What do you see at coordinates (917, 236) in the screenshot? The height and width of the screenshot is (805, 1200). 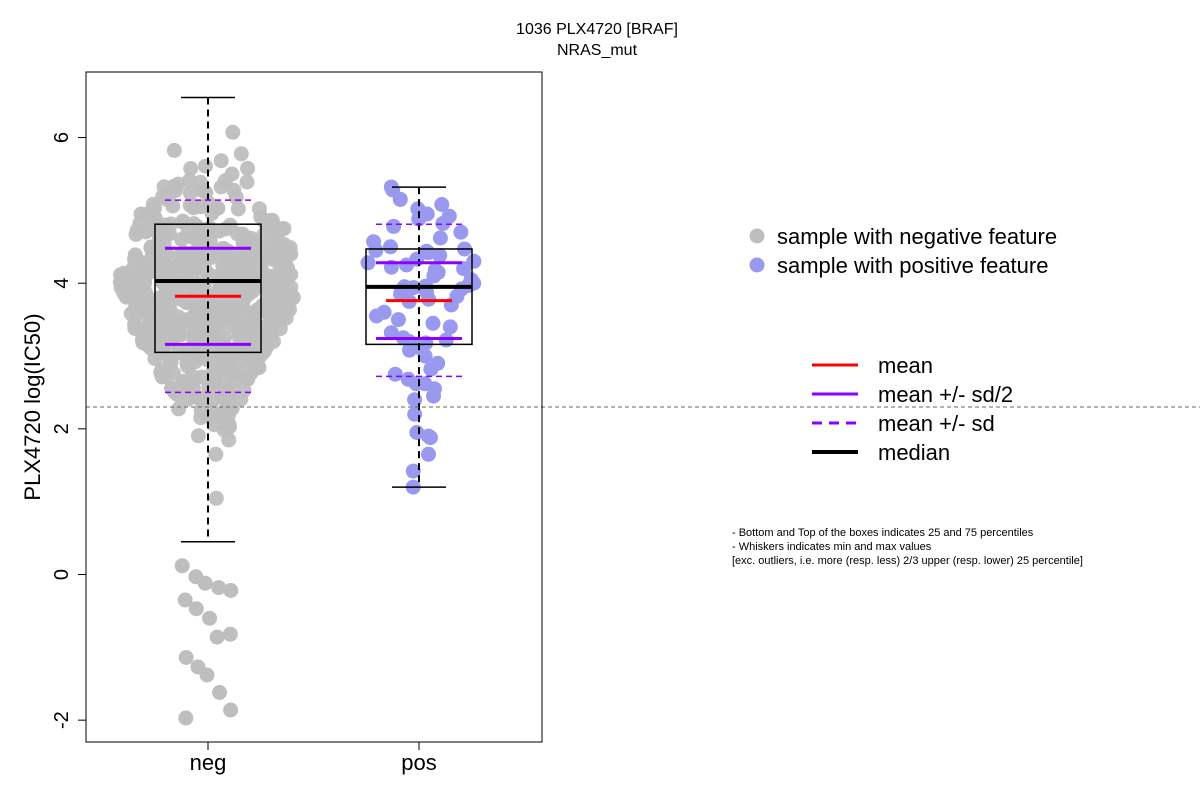 I see `legend-point-label: sample with negative feature` at bounding box center [917, 236].